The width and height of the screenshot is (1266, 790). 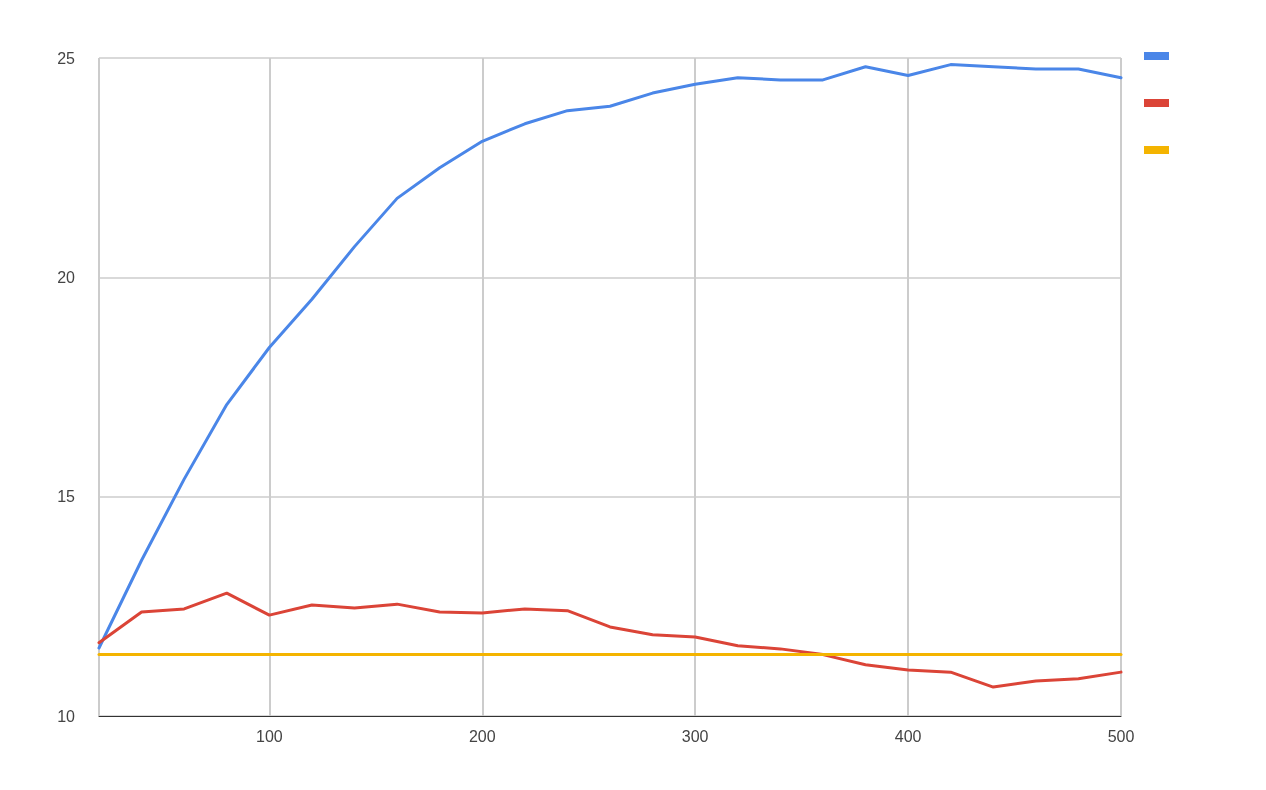 What do you see at coordinates (66, 58) in the screenshot?
I see `y-tick-label: 25` at bounding box center [66, 58].